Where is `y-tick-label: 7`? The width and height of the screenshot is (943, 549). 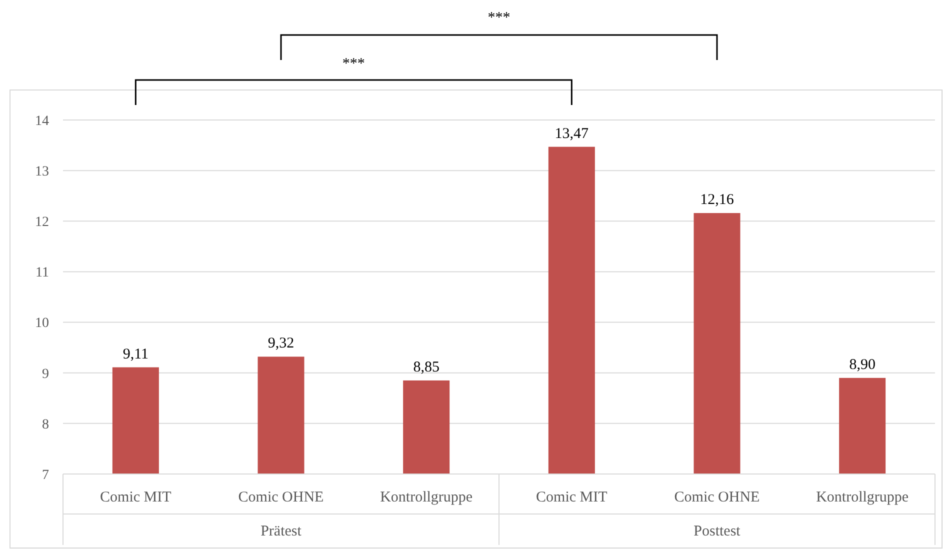
y-tick-label: 7 is located at coordinates (45, 475).